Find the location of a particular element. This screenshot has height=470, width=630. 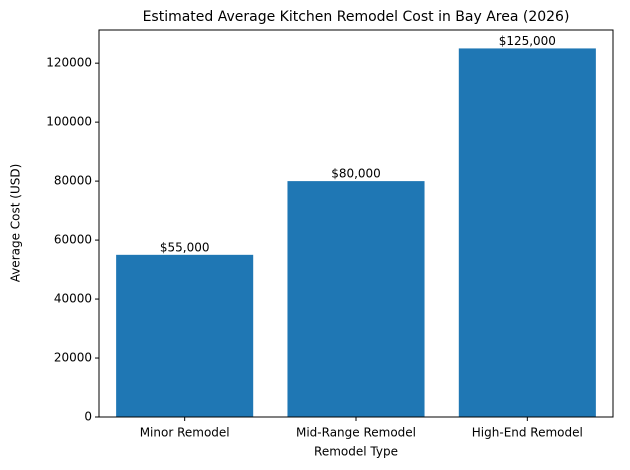

x-tick-label: Minor Remodel is located at coordinates (185, 433).